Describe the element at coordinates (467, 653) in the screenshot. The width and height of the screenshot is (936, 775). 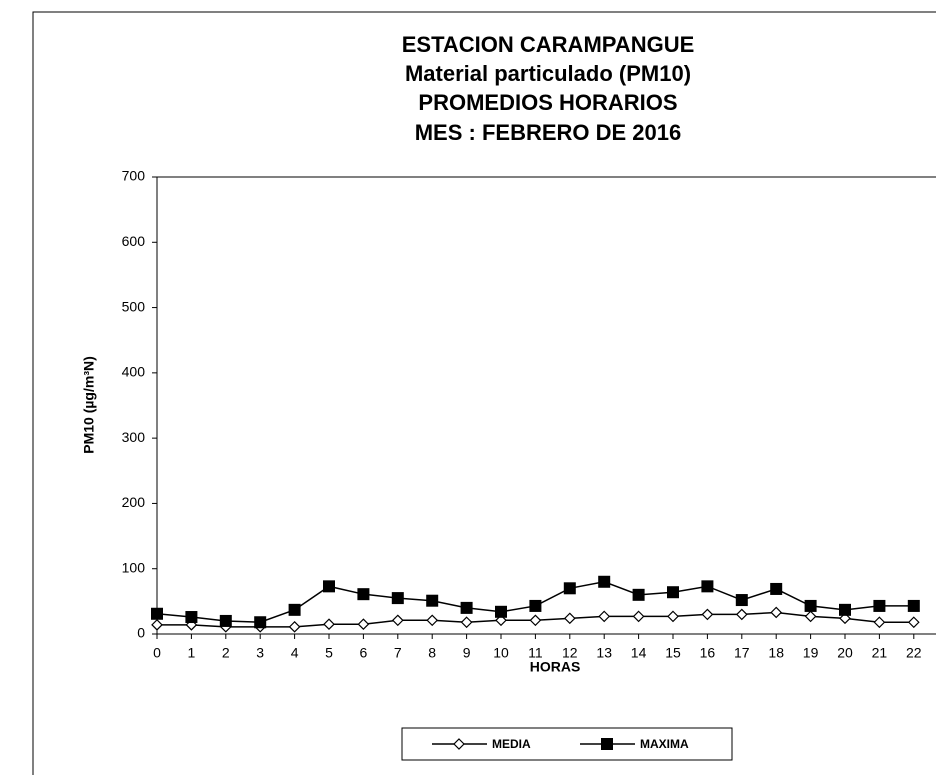
I see `x-tick-label: 9` at that location.